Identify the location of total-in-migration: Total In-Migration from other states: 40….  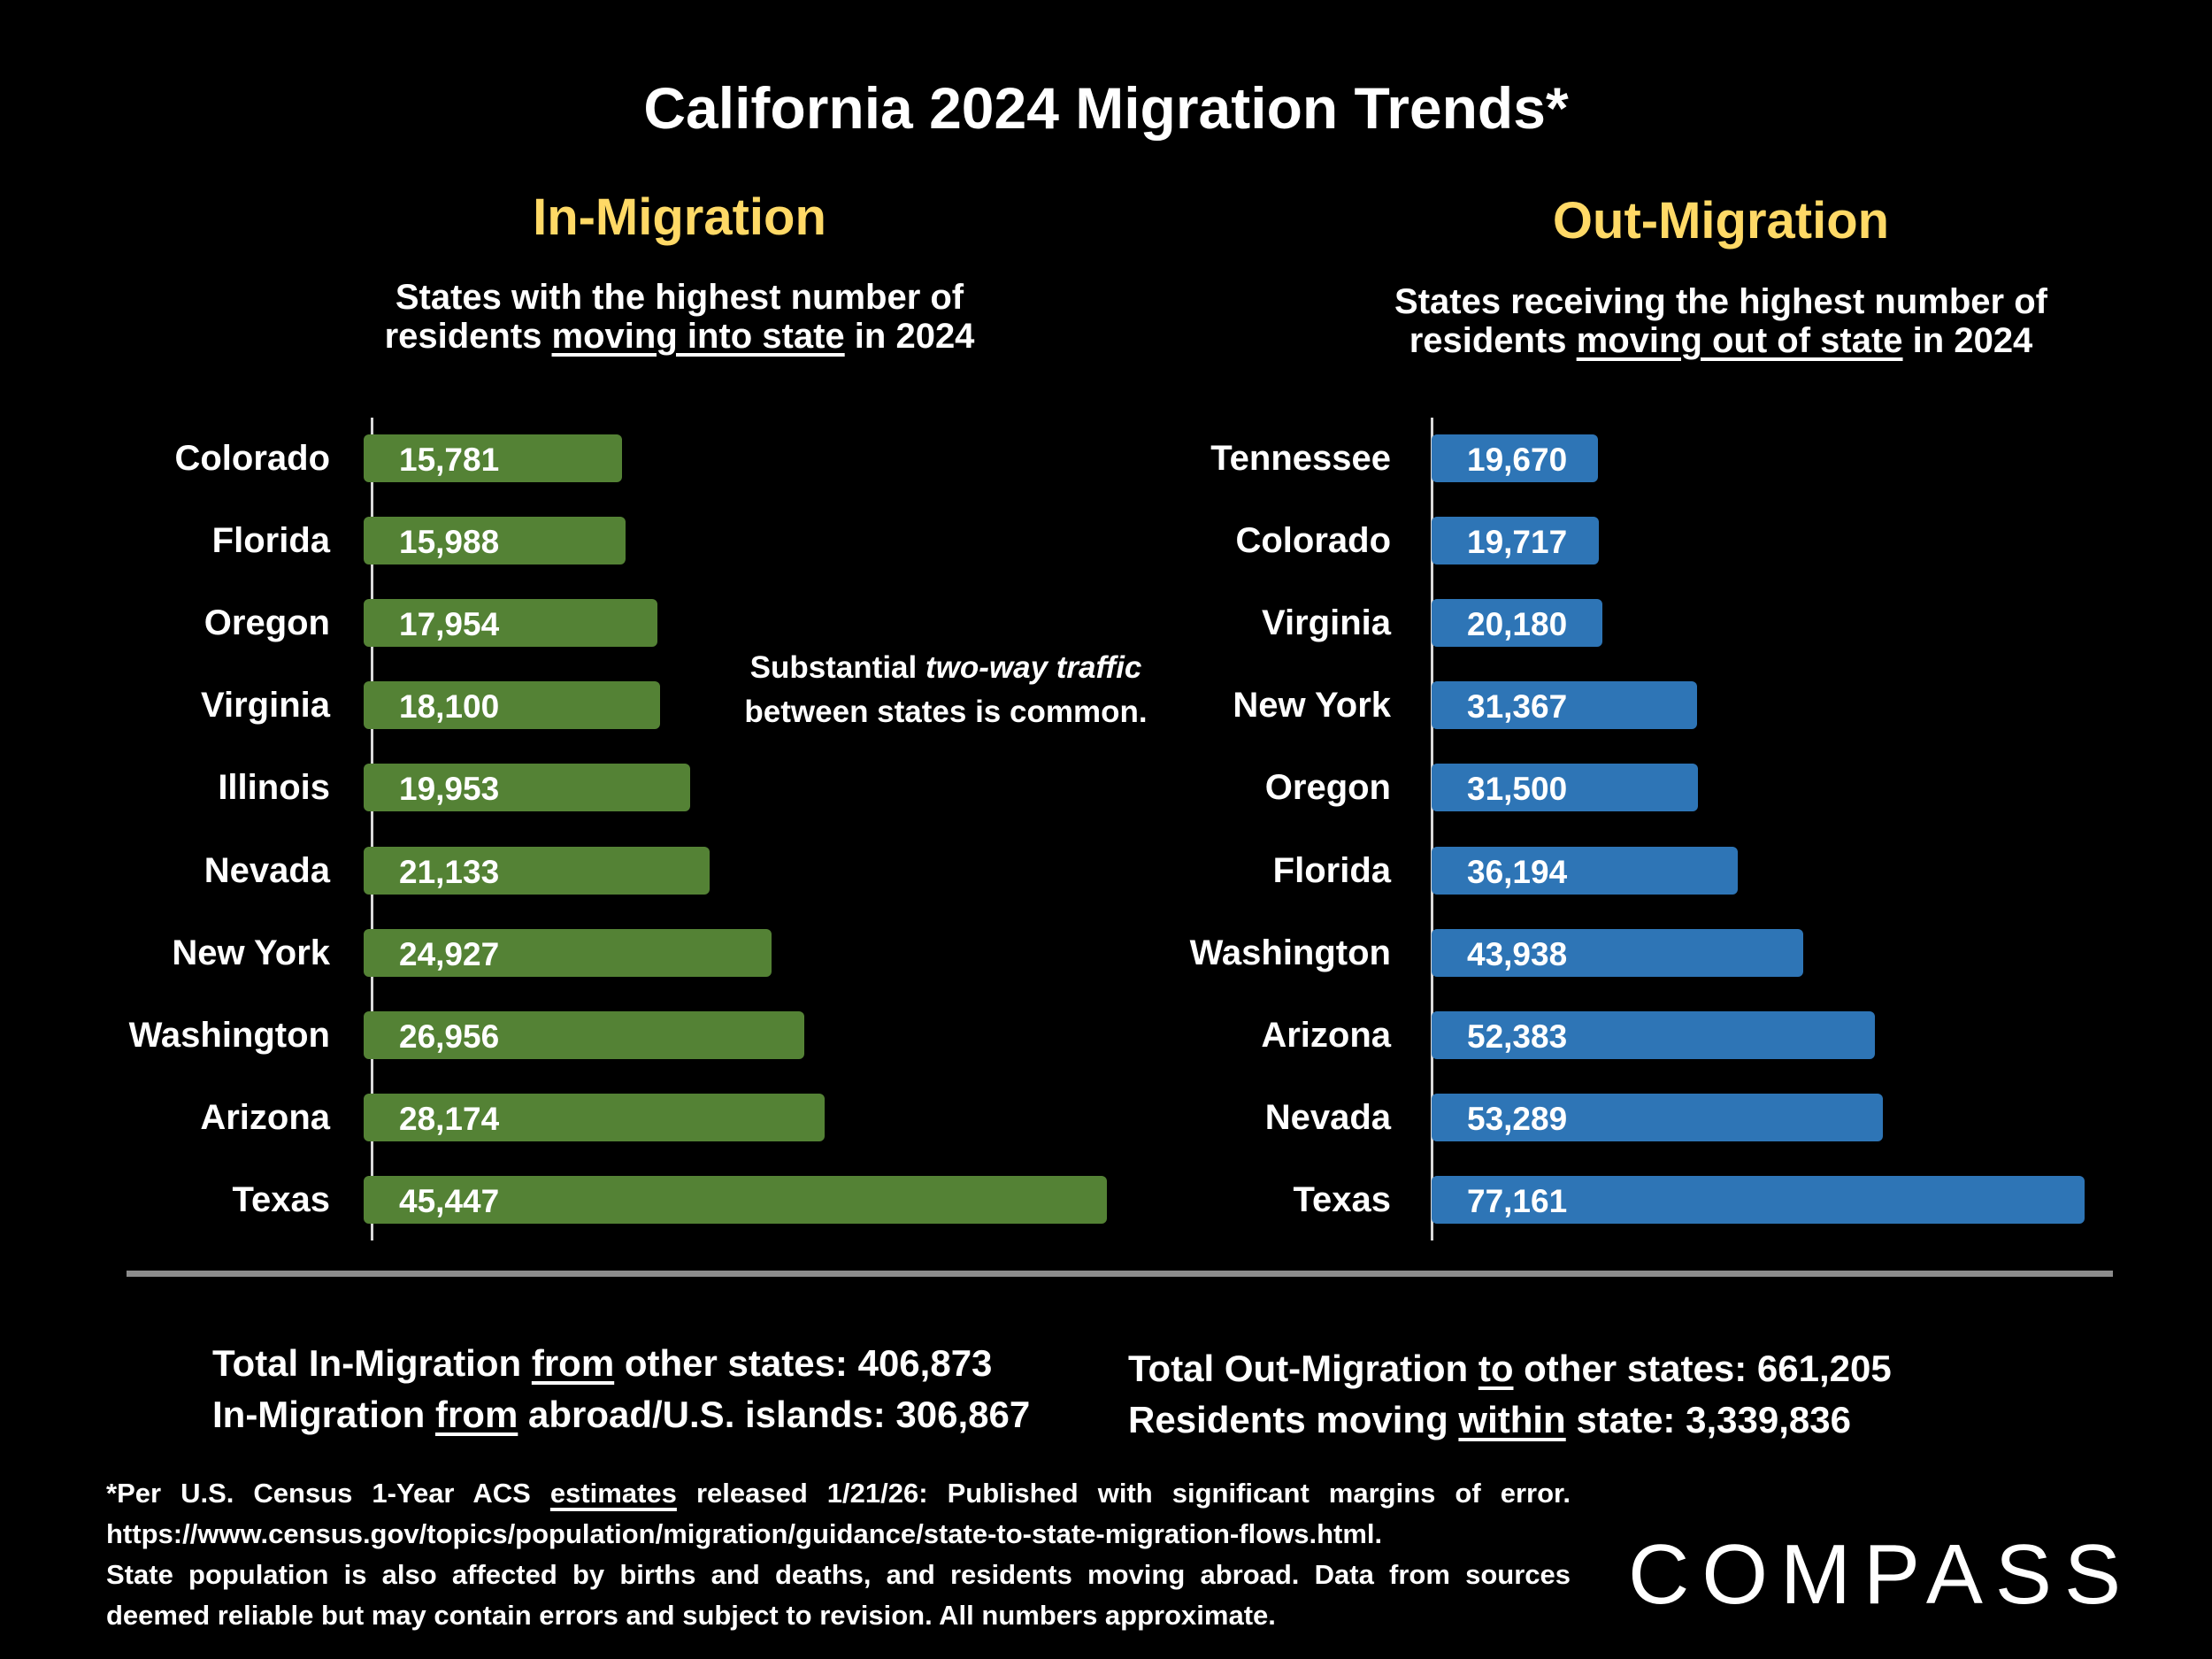
(621, 1364).